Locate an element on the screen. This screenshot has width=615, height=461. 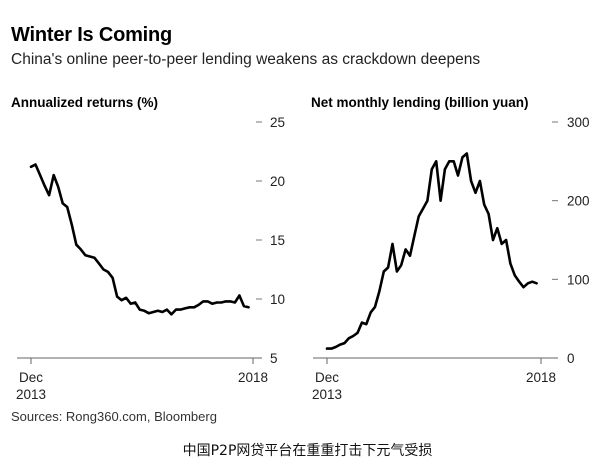
lending-x-tick-label: 2018 is located at coordinates (541, 377).